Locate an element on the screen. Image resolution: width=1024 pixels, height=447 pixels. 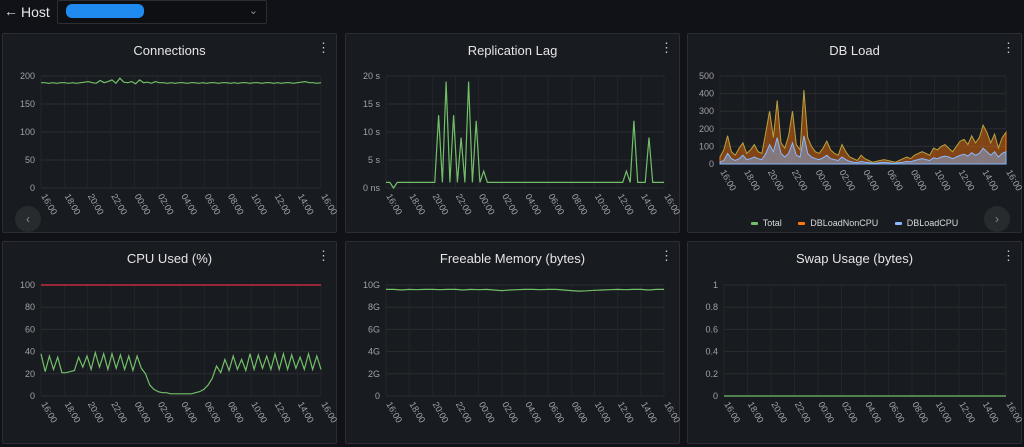
scroll-right-icon: › is located at coordinates (997, 219).